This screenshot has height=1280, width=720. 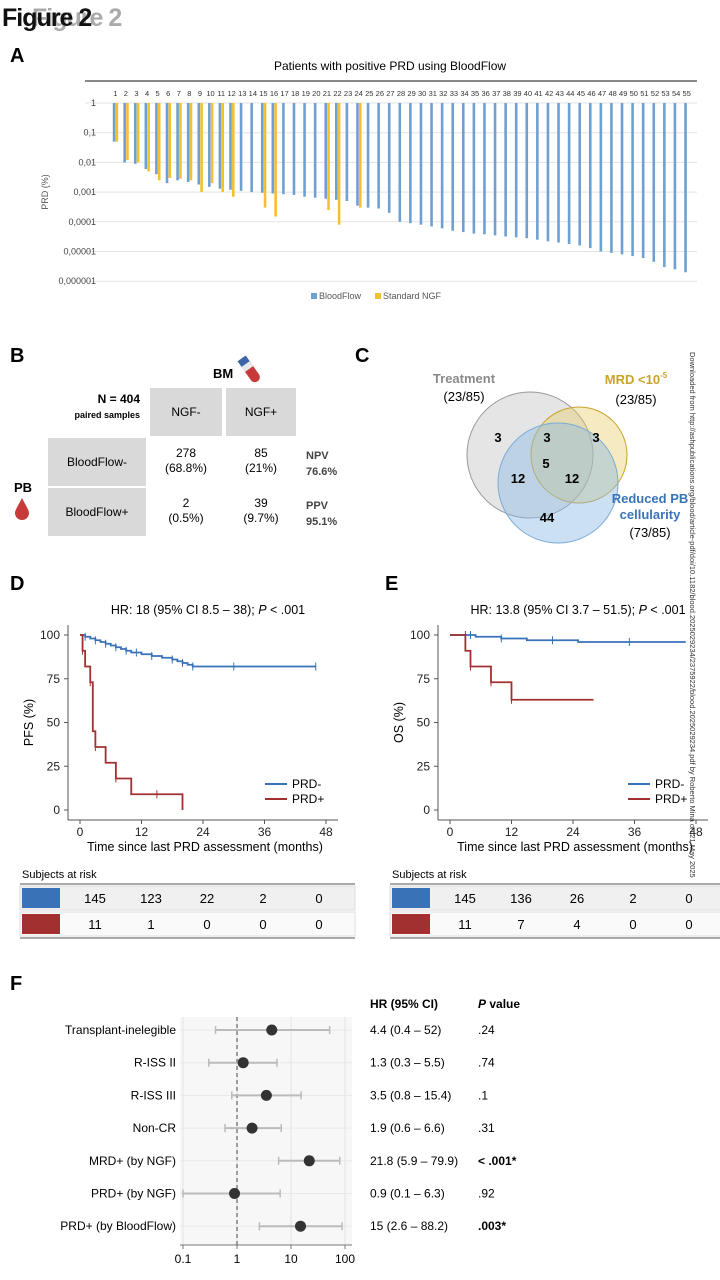 I want to click on p-value: < .001*, so click(x=497, y=1161).